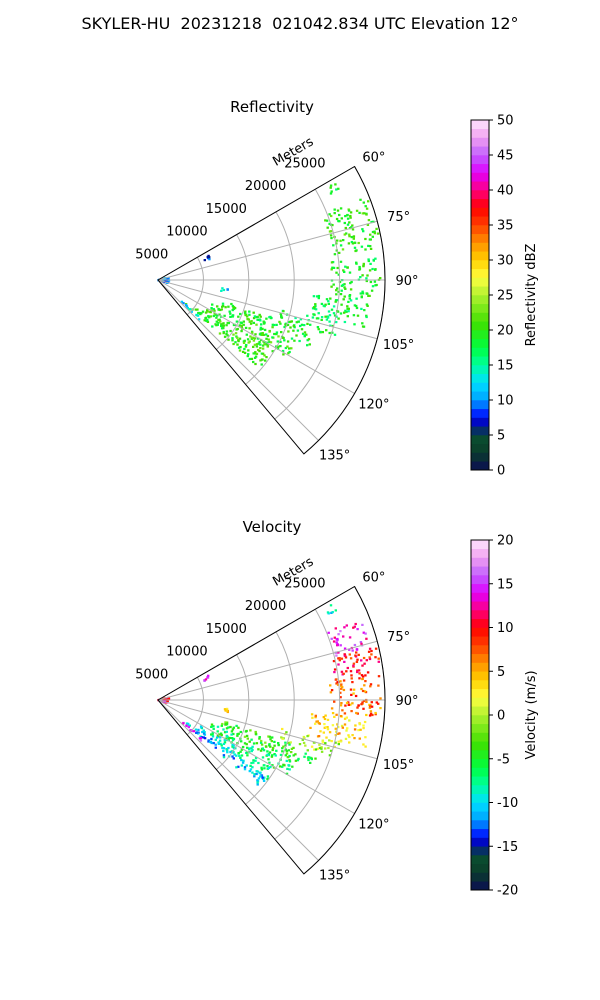 The height and width of the screenshot is (1000, 600). Describe the element at coordinates (268, 742) in the screenshot. I see `echo-region` at that location.